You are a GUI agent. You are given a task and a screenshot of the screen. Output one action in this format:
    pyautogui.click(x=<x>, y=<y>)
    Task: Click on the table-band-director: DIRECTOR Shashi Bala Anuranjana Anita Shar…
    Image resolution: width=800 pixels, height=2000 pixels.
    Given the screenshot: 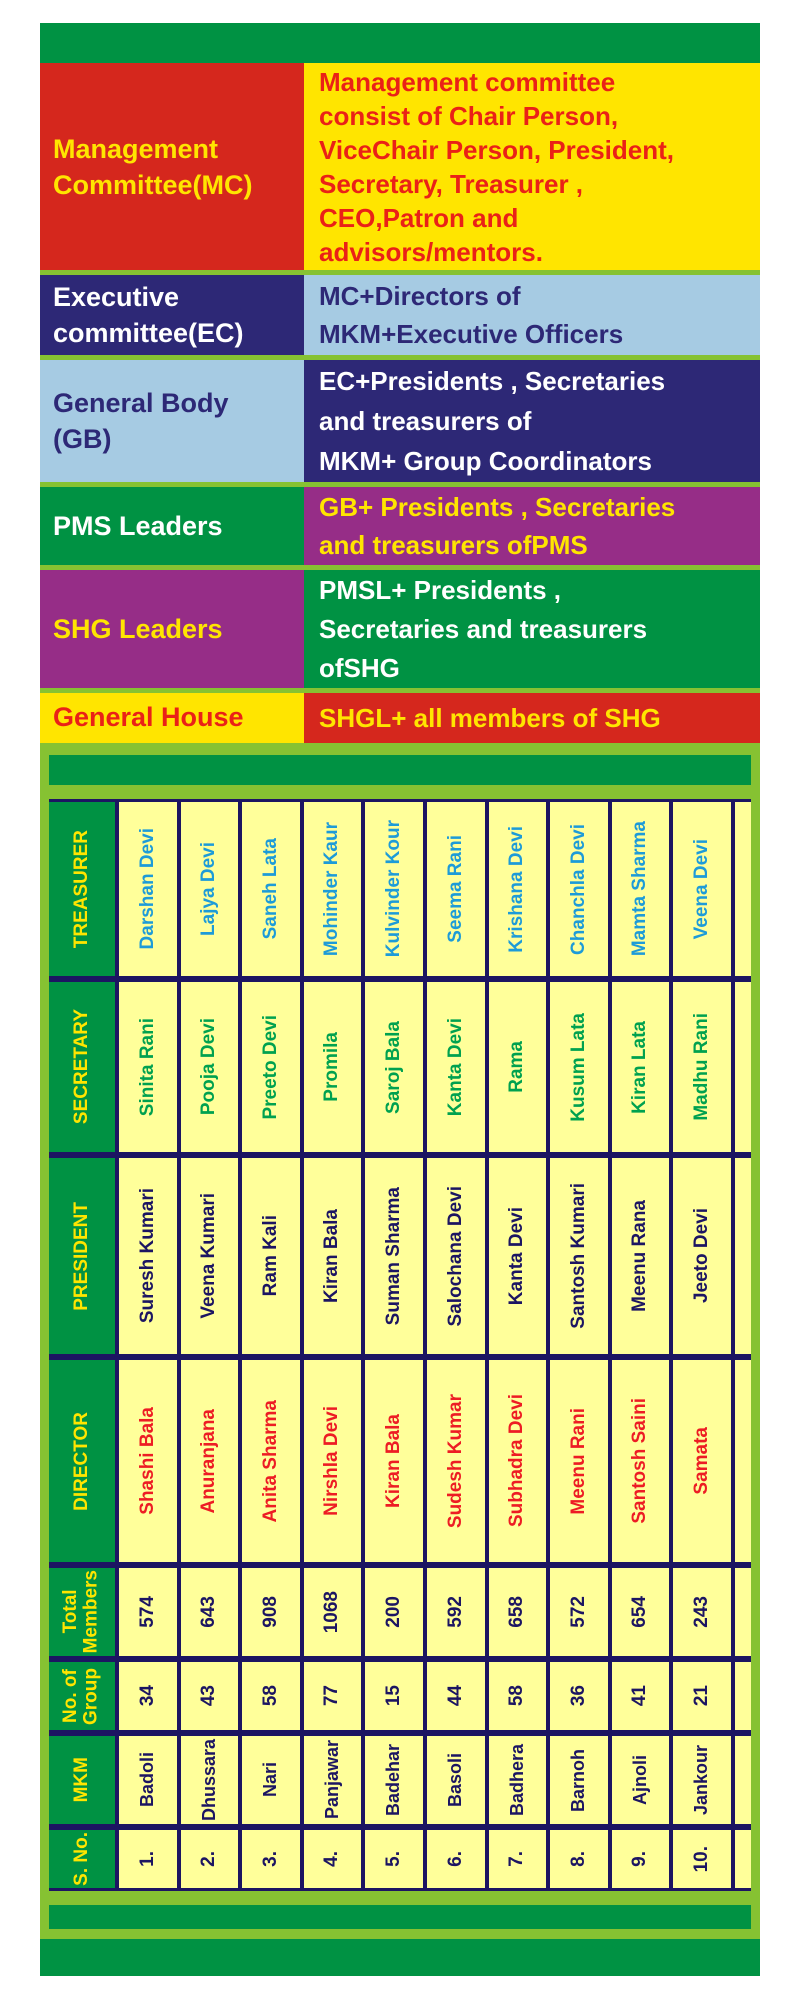 What is the action you would take?
    pyautogui.click(x=400, y=1464)
    